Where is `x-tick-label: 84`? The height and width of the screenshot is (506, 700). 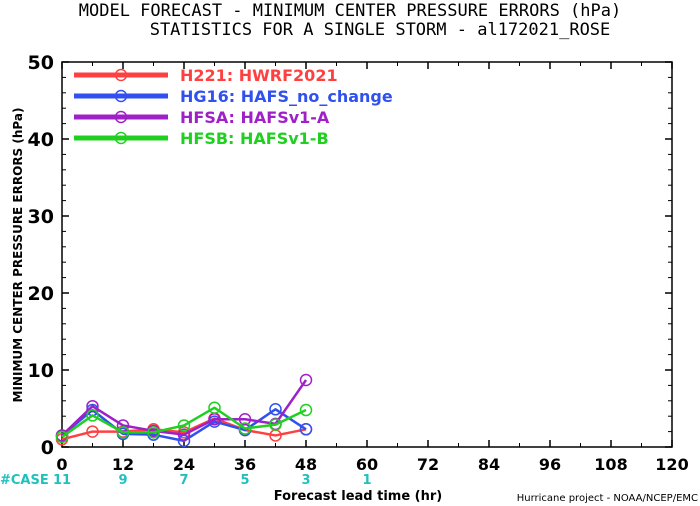 x-tick-label: 84 is located at coordinates (489, 464).